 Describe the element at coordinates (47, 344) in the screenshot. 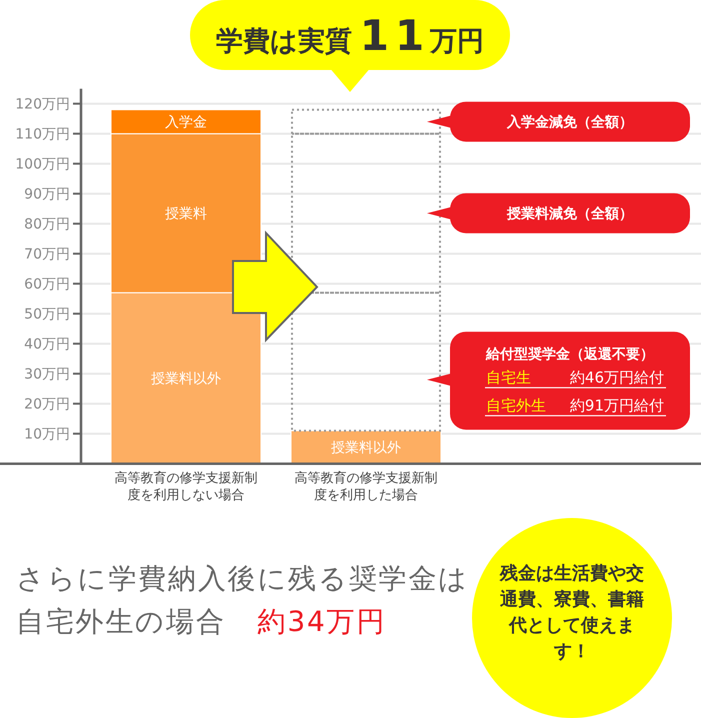

I see `y-tick-label: 40万円` at that location.